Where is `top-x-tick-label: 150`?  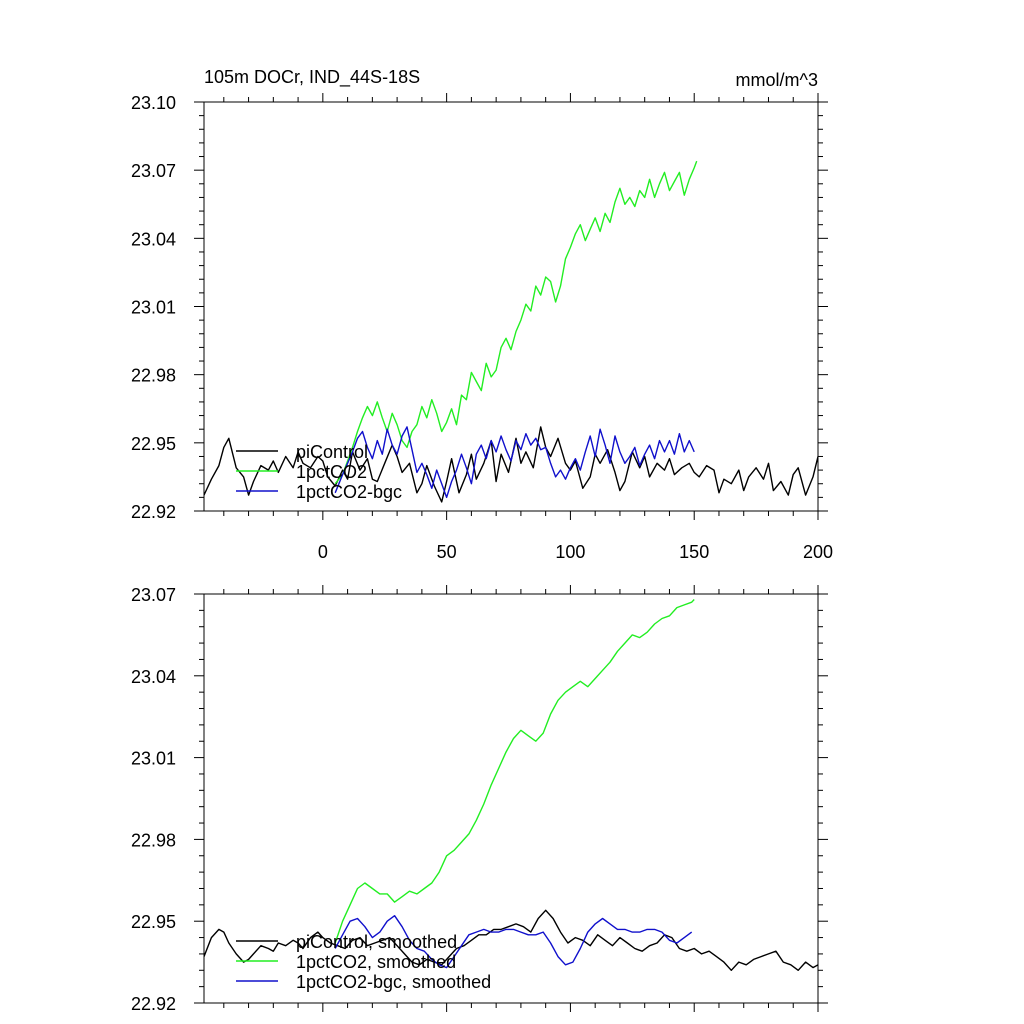 top-x-tick-label: 150 is located at coordinates (694, 552).